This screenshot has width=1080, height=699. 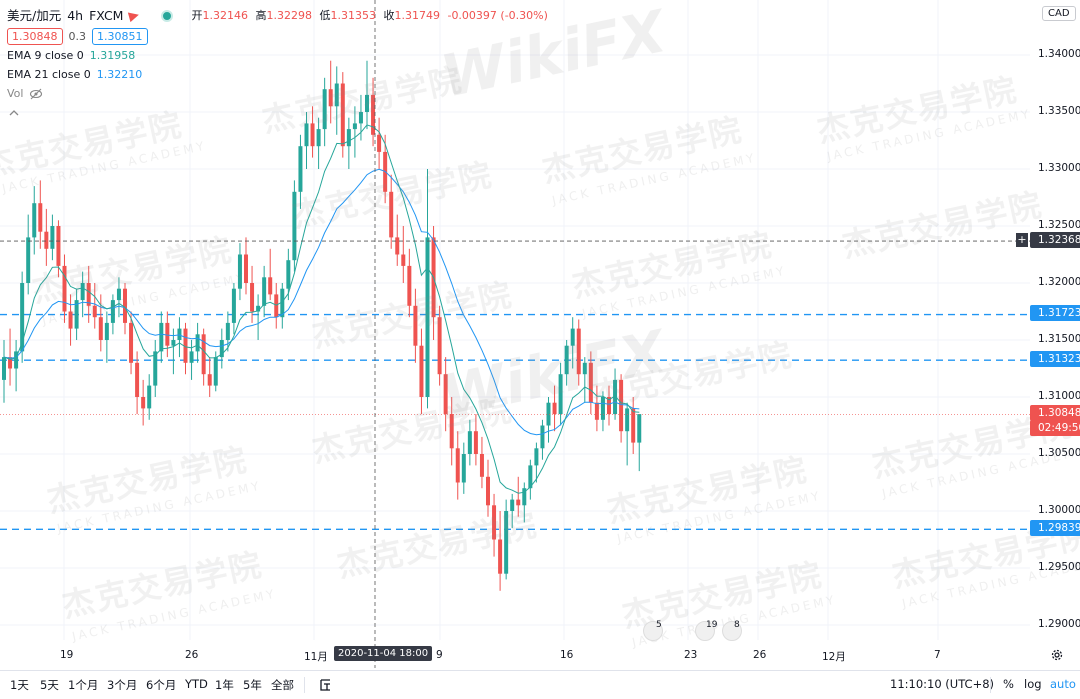 What do you see at coordinates (35, 36) in the screenshot?
I see `sell-price-button: 1.30848` at bounding box center [35, 36].